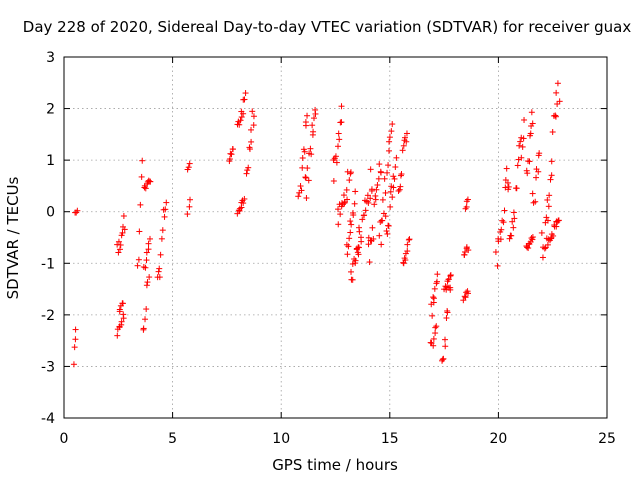 The width and height of the screenshot is (640, 480). I want to click on y-axis-label: SDTVAR / TECUs, so click(13, 237).